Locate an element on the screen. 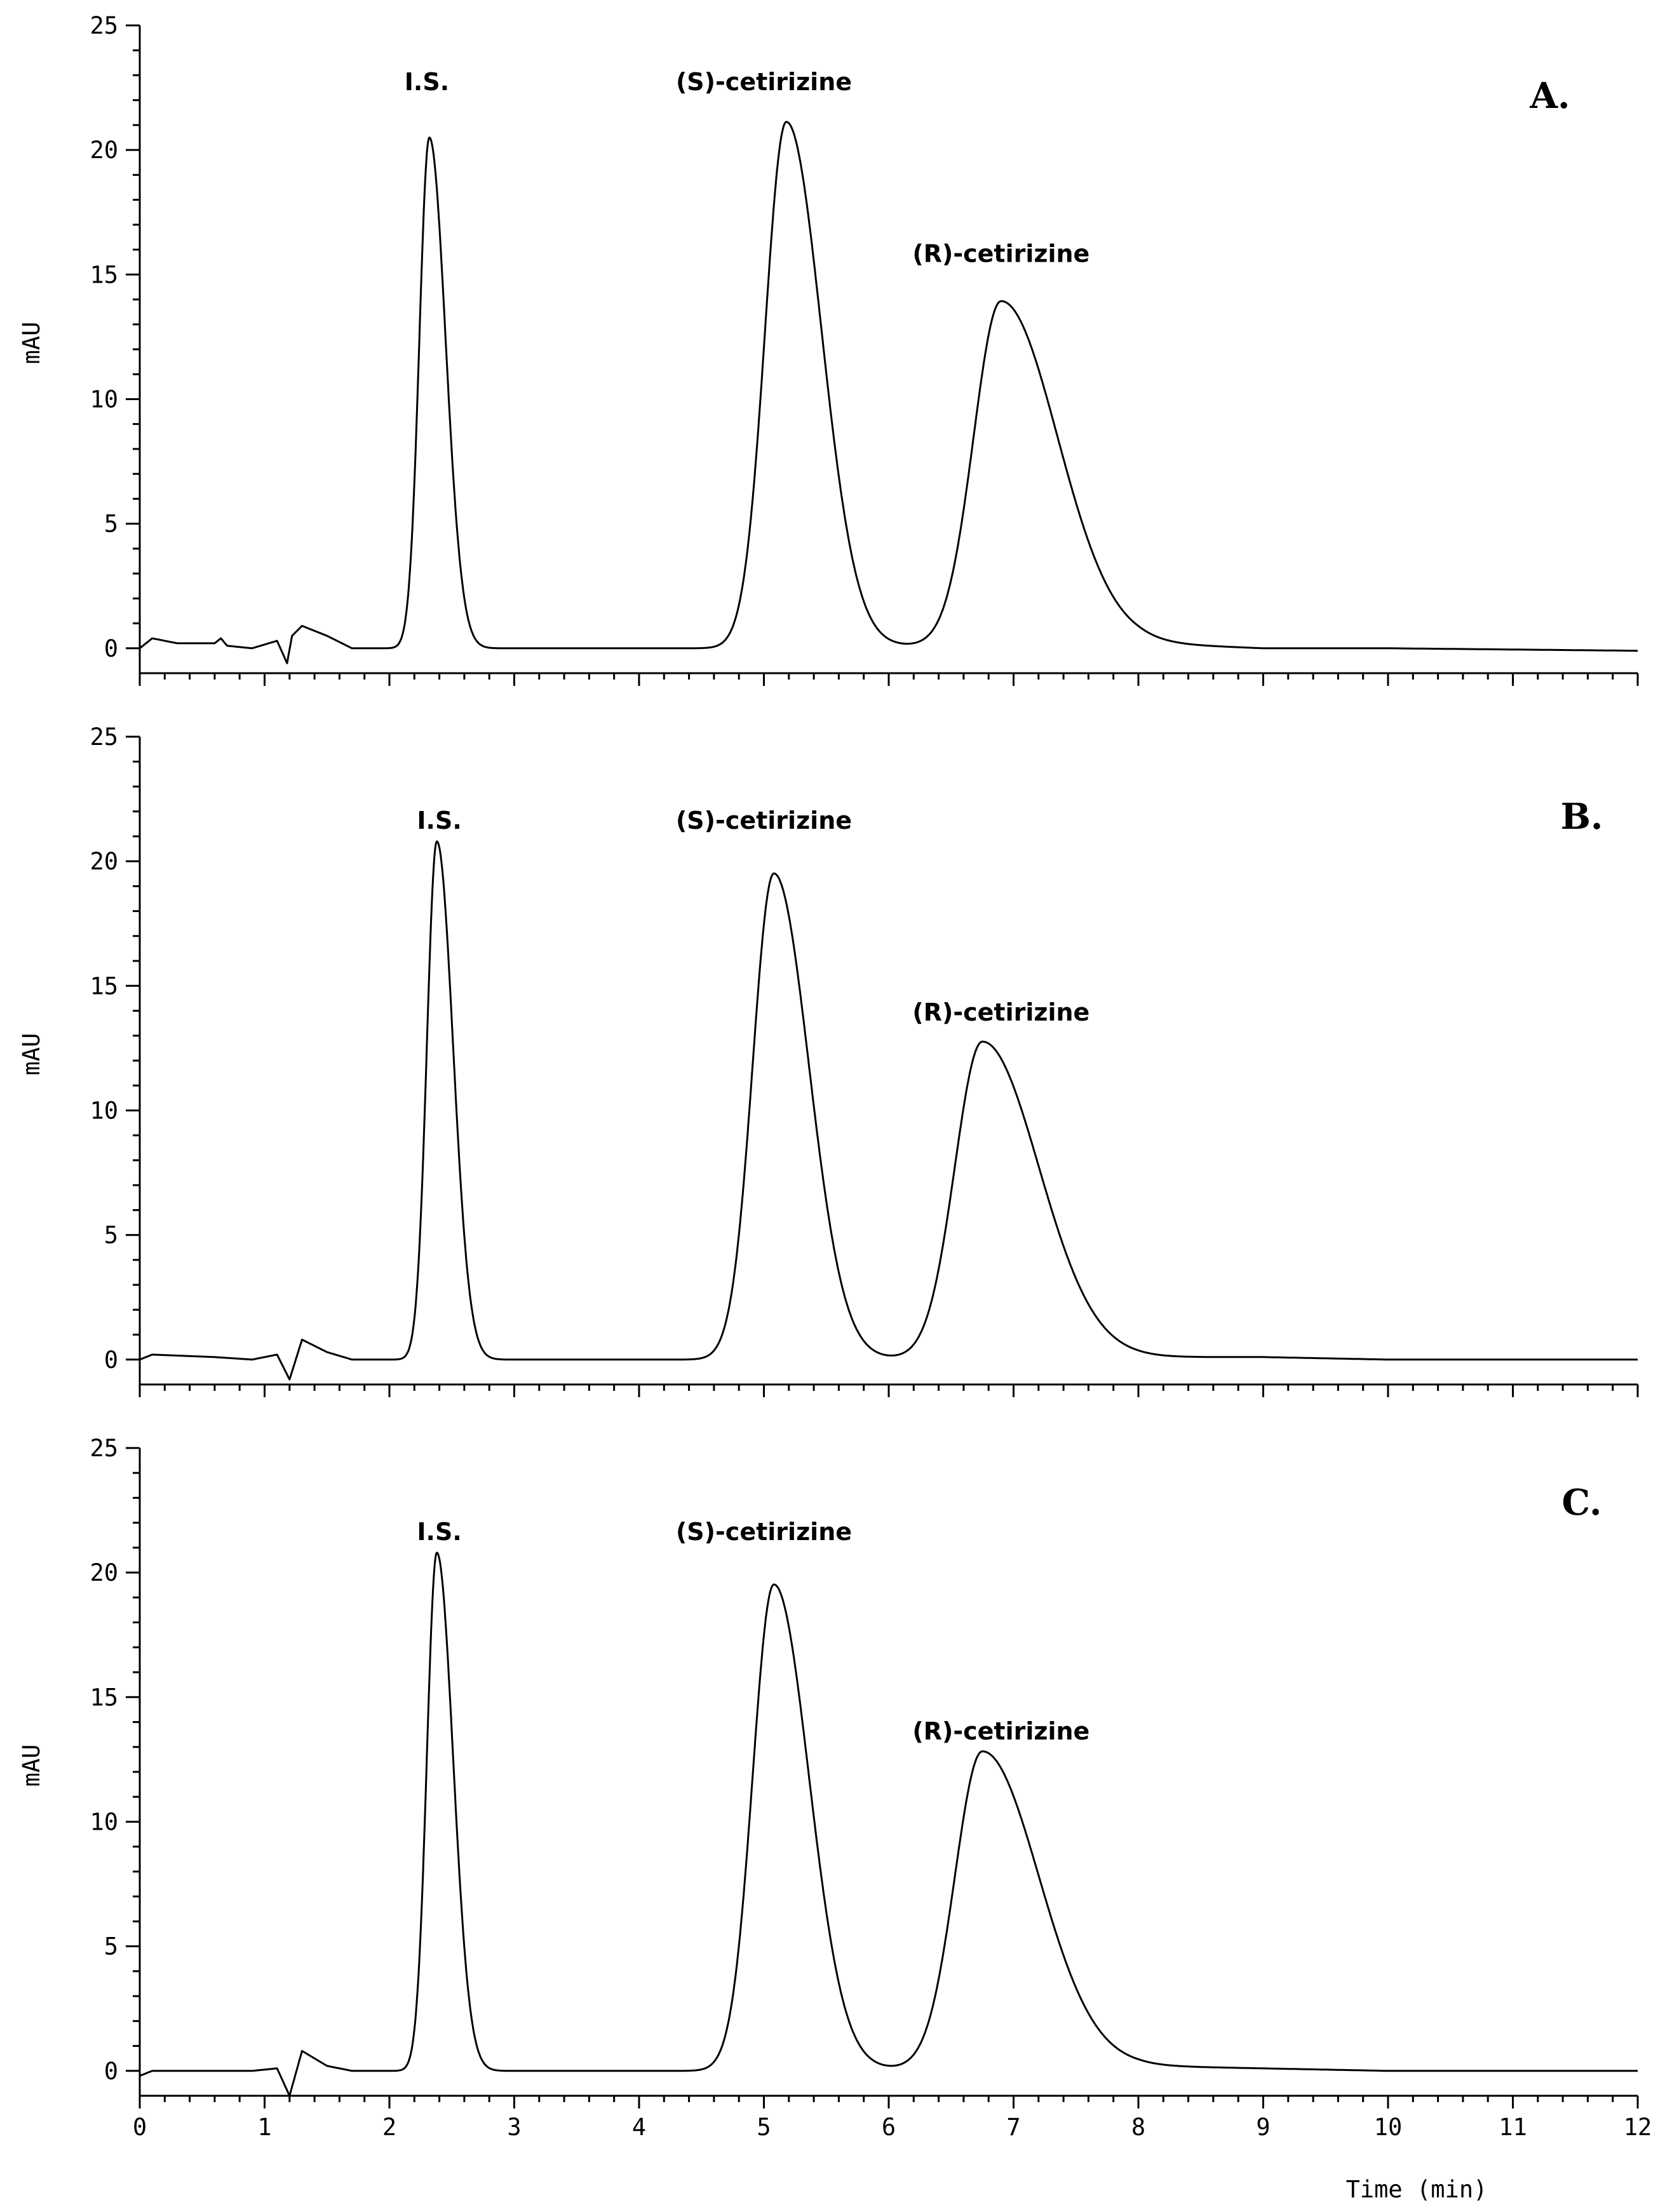 This screenshot has width=1672, height=2212. x-tick-label: 0 is located at coordinates (140, 2127).